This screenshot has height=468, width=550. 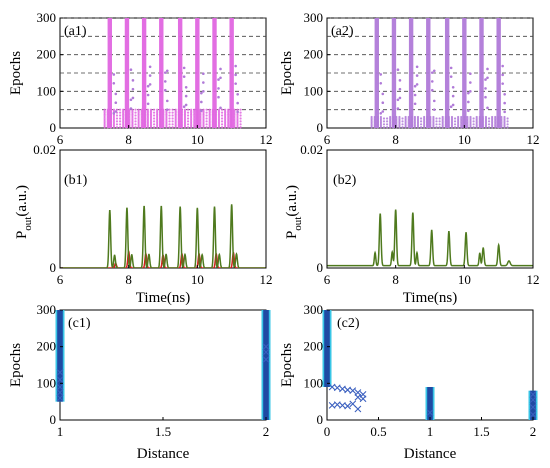 I want to click on panel-a2: (a2) 0 100 200 300 6 8 10 12 Epochs, so click(x=409, y=78).